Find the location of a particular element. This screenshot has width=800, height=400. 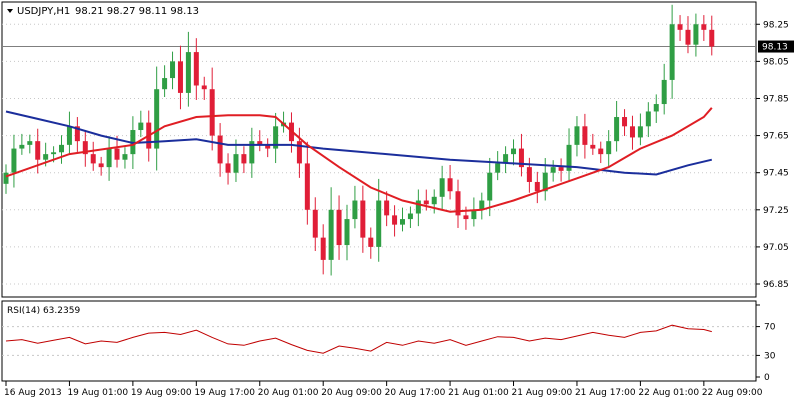

dropdown-triangle-icon is located at coordinates (10, 11).